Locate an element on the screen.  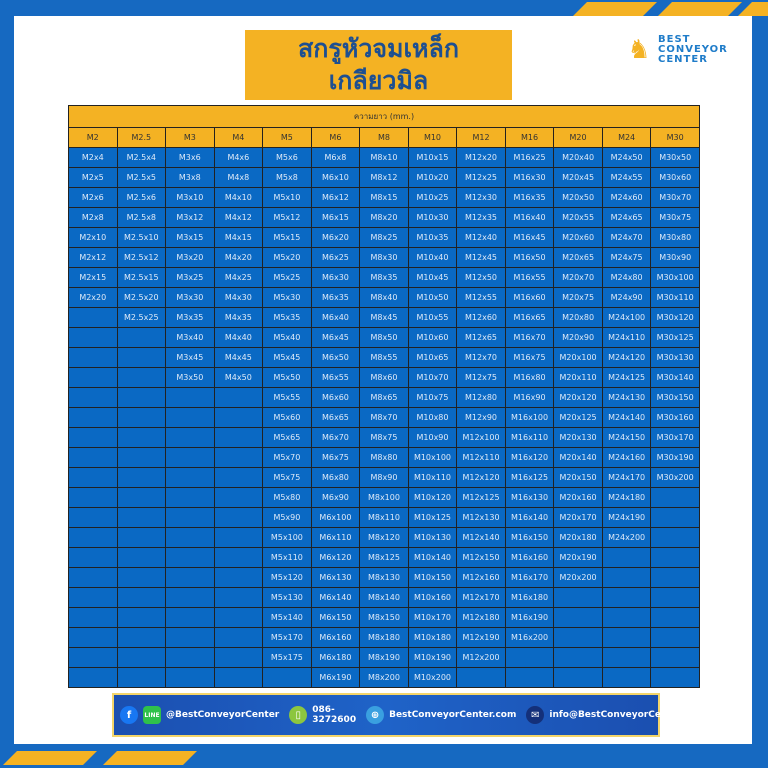
size-cell: M10x75 is located at coordinates (432, 397).